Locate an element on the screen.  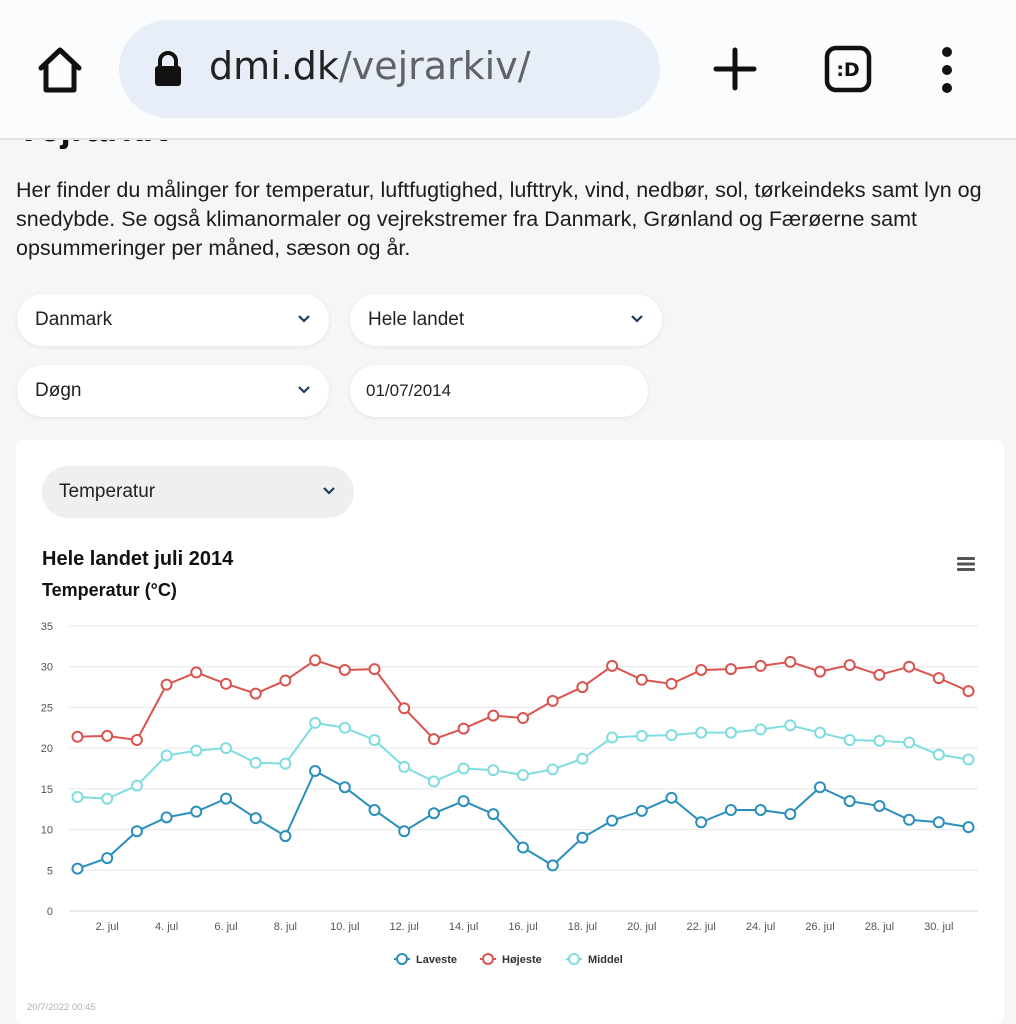
plus-icon is located at coordinates (735, 69).